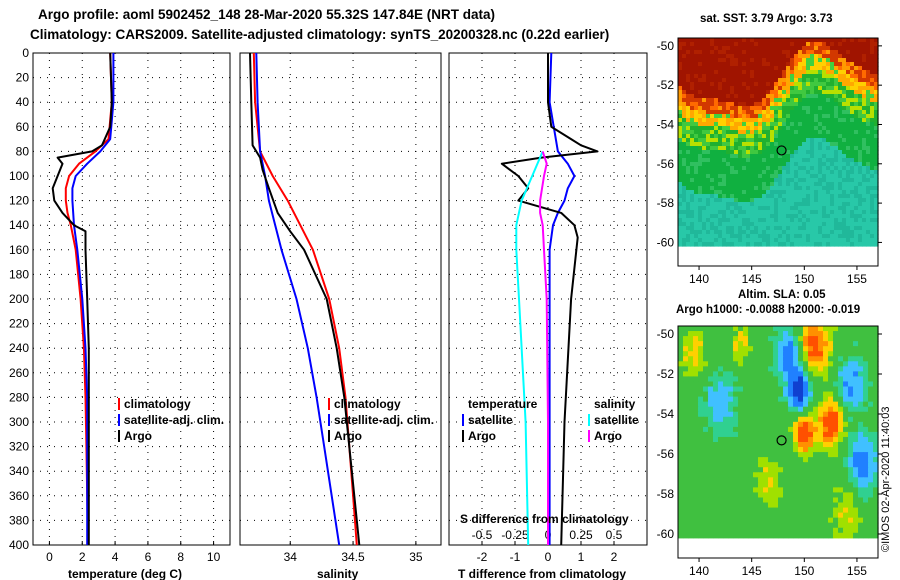  I want to click on difference-legend-salinity: salinity satellite Argo, so click(613, 420).